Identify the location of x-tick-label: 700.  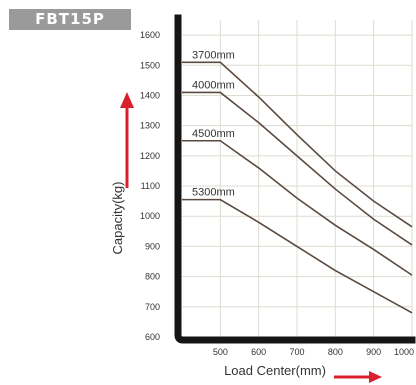
(296, 352).